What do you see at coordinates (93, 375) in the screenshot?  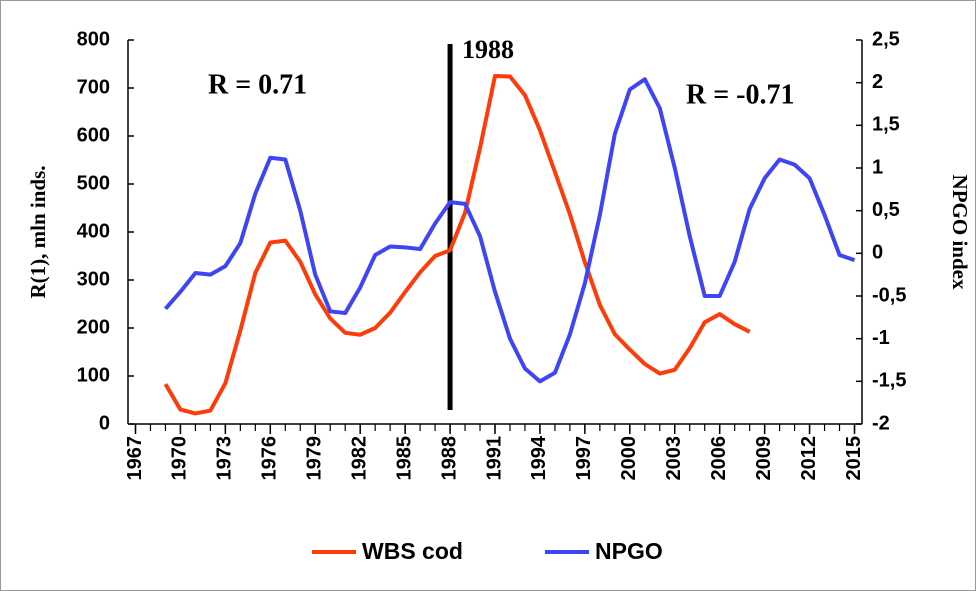 I see `y-tick-label: 100` at bounding box center [93, 375].